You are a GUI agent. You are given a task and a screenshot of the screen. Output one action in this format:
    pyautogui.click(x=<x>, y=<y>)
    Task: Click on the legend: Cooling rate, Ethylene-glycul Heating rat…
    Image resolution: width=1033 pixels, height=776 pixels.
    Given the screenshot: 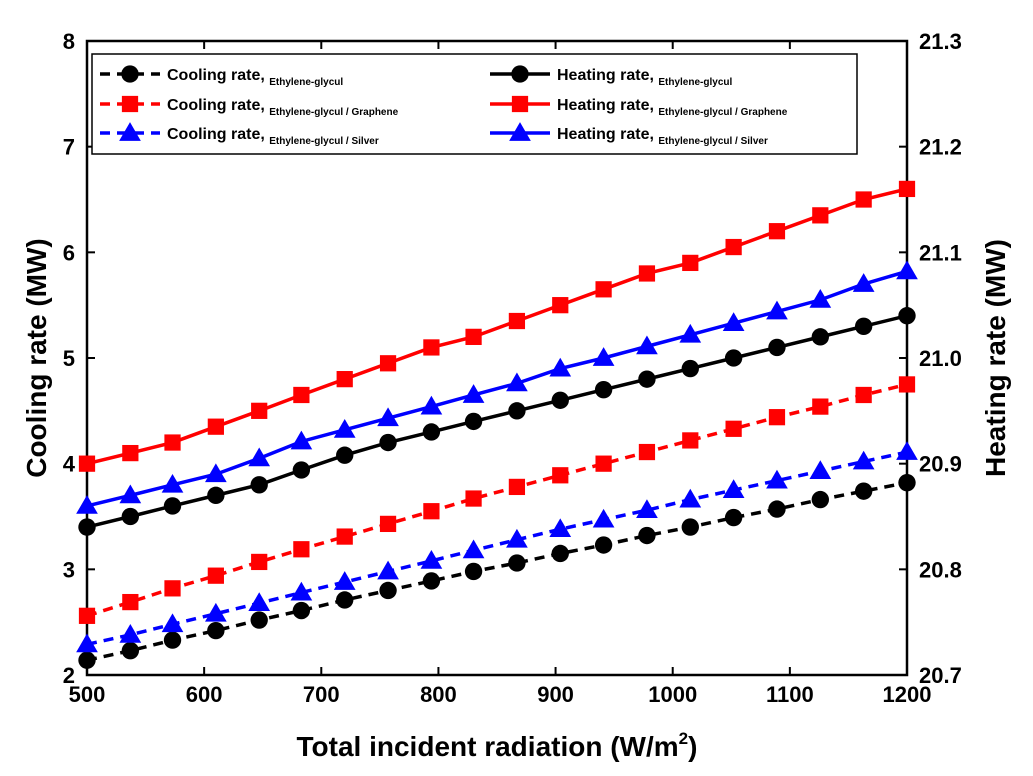 What is the action you would take?
    pyautogui.click(x=474, y=104)
    